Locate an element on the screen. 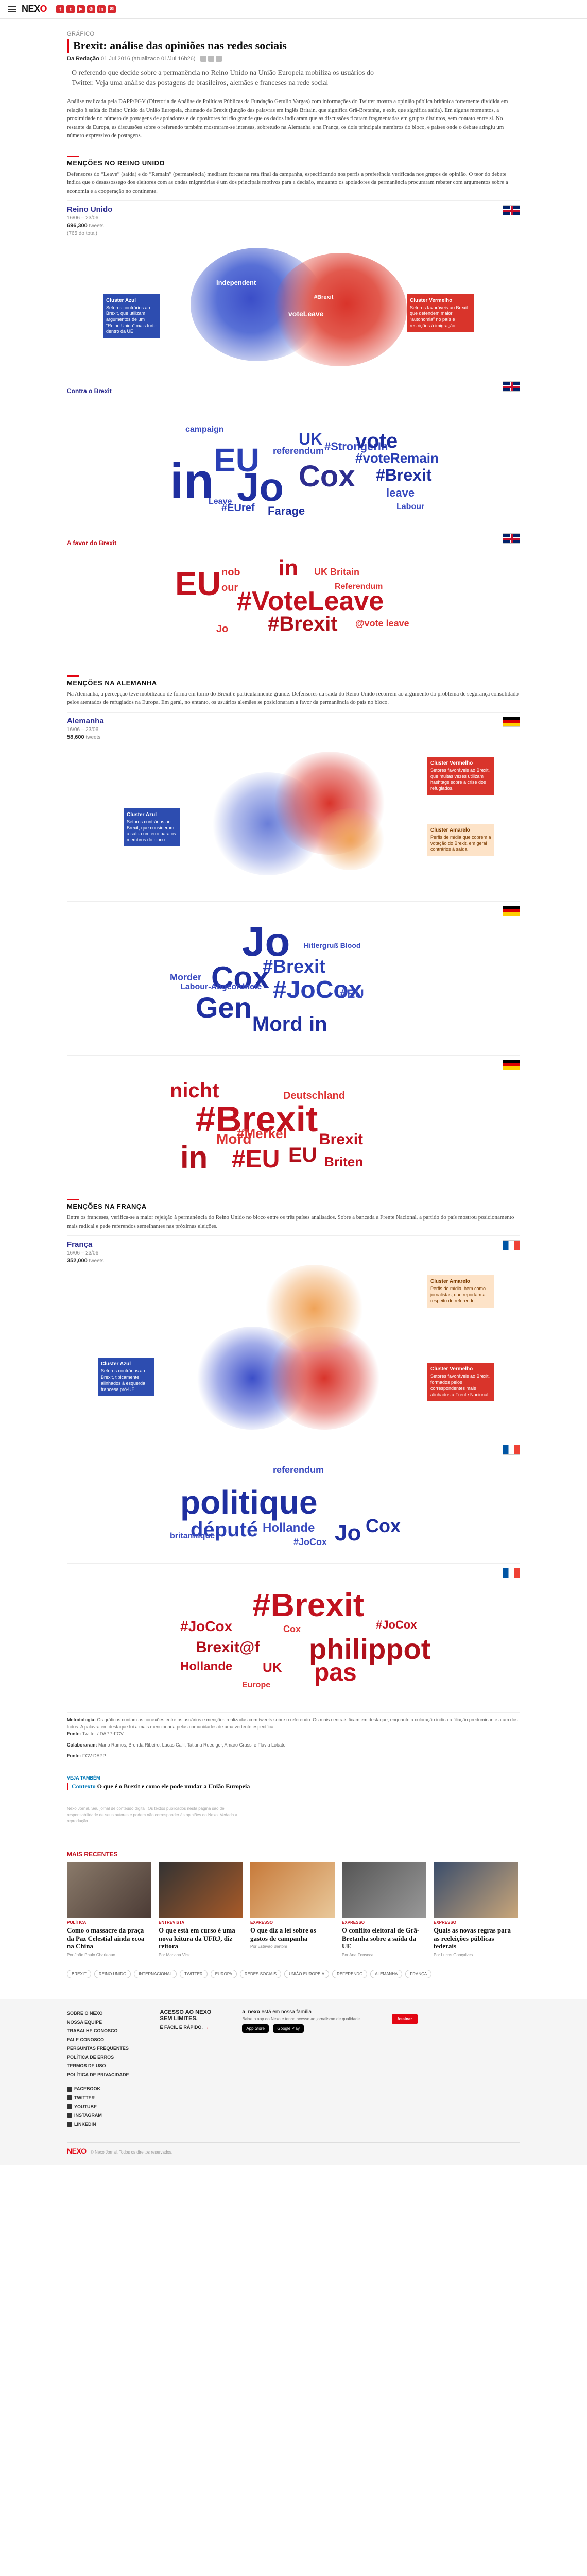 The width and height of the screenshot is (587, 2576). tag: Reino Unido is located at coordinates (113, 1973).